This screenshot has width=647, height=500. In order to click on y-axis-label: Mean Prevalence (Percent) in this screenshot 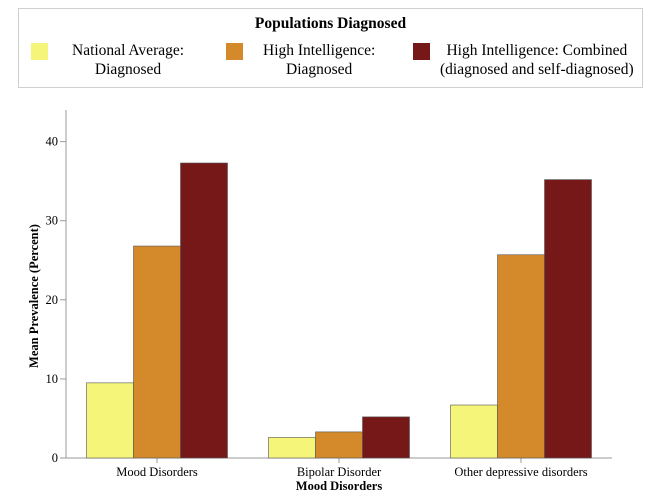, I will do `click(34, 296)`.